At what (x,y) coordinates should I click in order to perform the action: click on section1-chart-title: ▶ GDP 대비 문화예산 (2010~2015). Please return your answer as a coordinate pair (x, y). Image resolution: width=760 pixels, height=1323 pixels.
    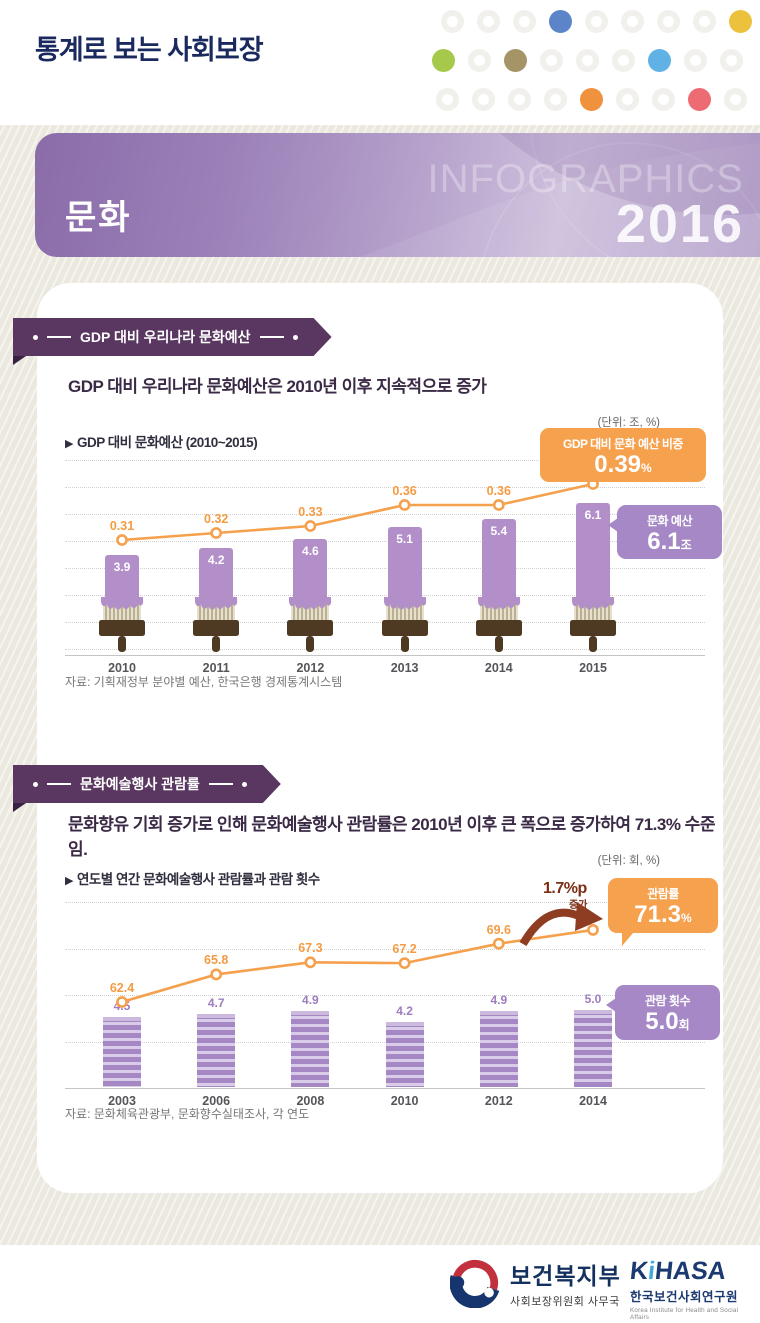
    Looking at the image, I should click on (161, 442).